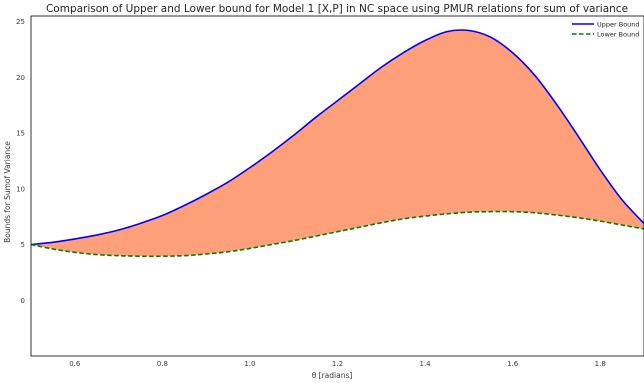 The height and width of the screenshot is (383, 644). Describe the element at coordinates (23, 245) in the screenshot. I see `y-tick-label: 5` at that location.